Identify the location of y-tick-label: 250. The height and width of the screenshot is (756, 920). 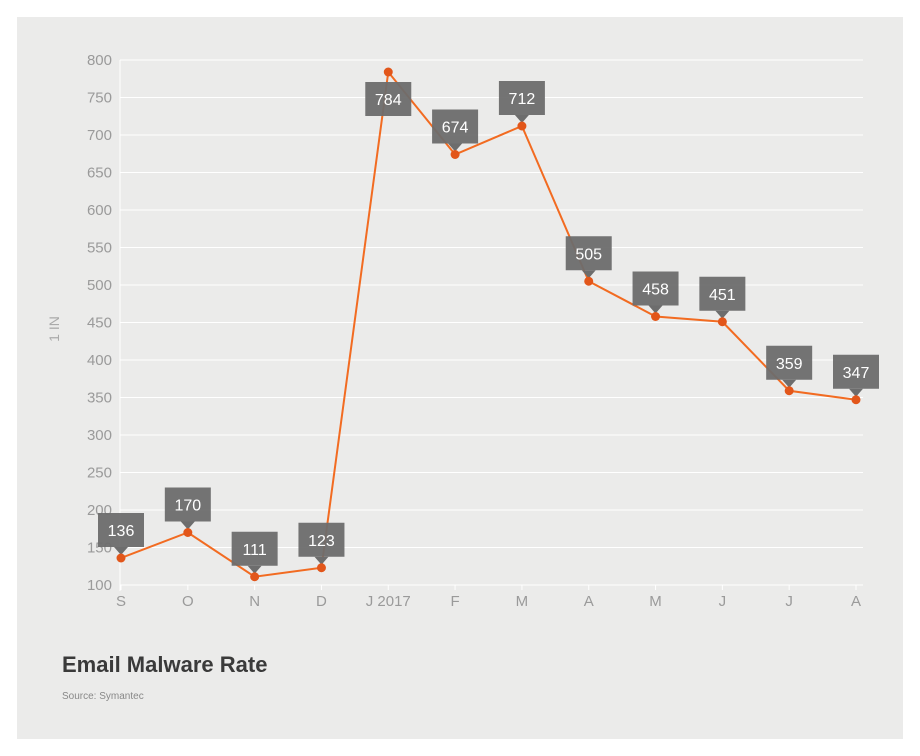
(99, 473).